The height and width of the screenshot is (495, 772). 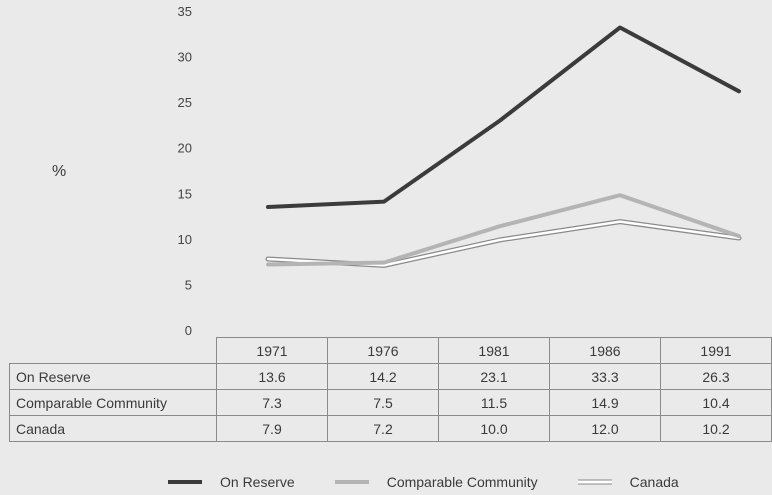 I want to click on table-corner, so click(x=113, y=350).